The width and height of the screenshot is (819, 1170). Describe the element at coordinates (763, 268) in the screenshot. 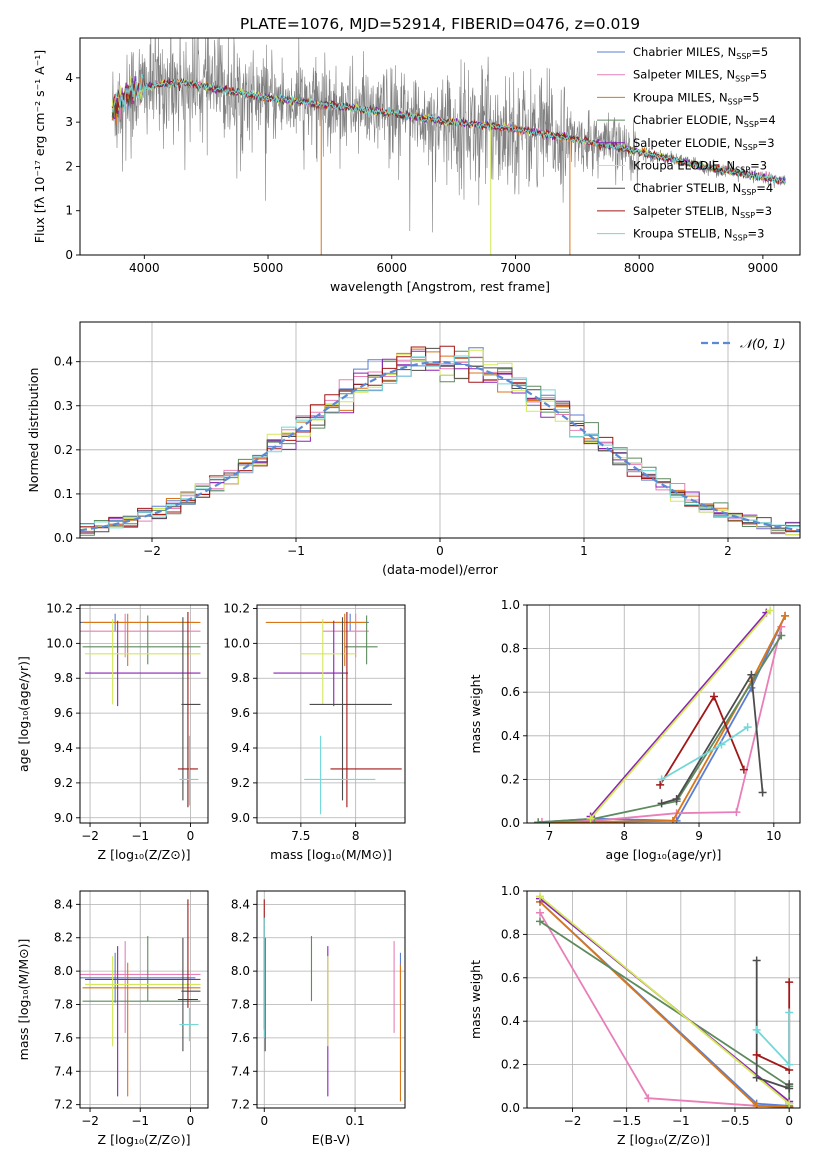

I see `x-tick-label: 9000` at that location.